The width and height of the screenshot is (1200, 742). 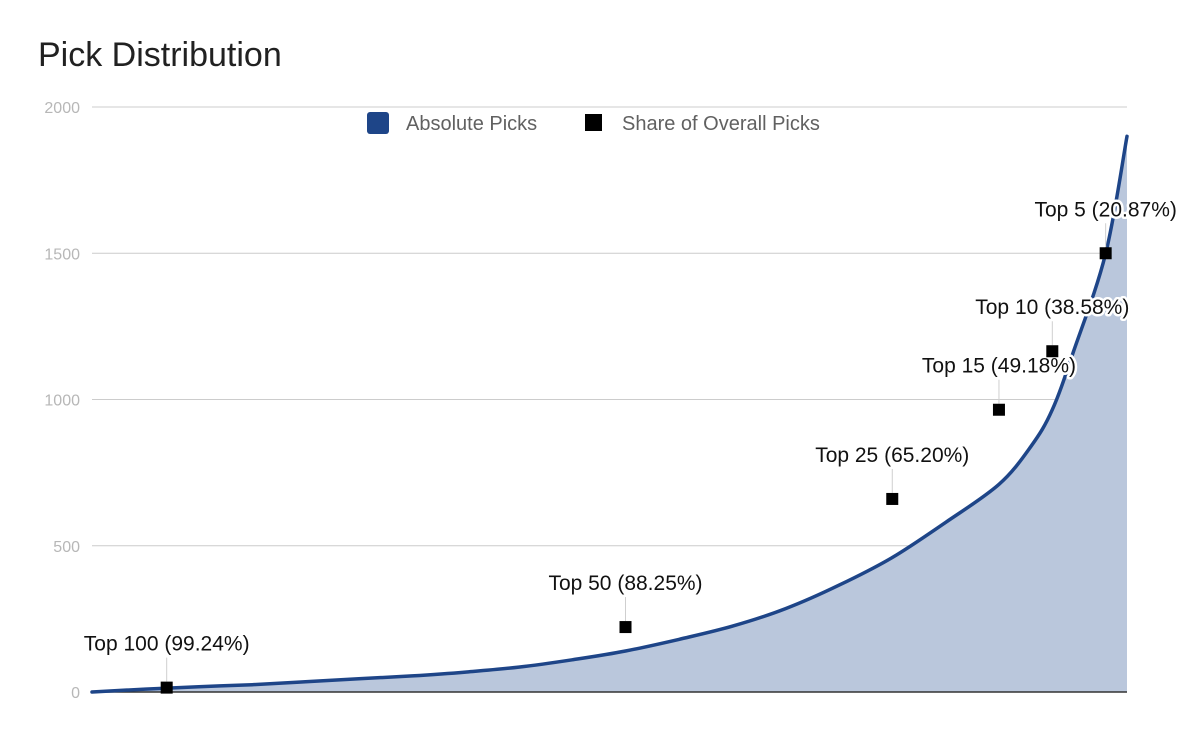 I want to click on legend-label-share-of-overall-picks: Share of Overall Picks, so click(x=721, y=124).